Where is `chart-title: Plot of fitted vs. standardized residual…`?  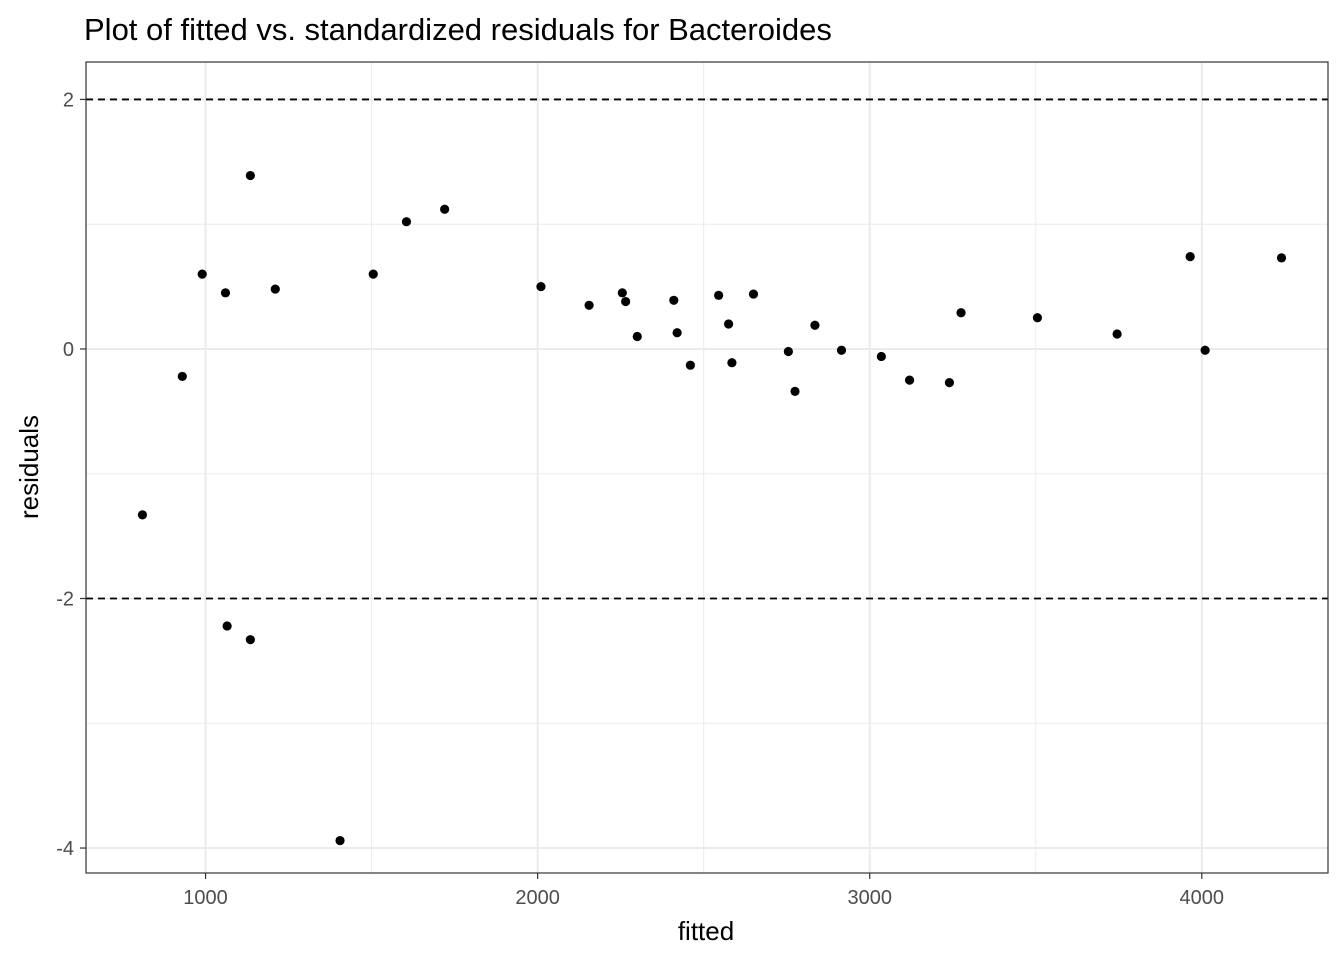 chart-title: Plot of fitted vs. standardized residual… is located at coordinates (458, 29).